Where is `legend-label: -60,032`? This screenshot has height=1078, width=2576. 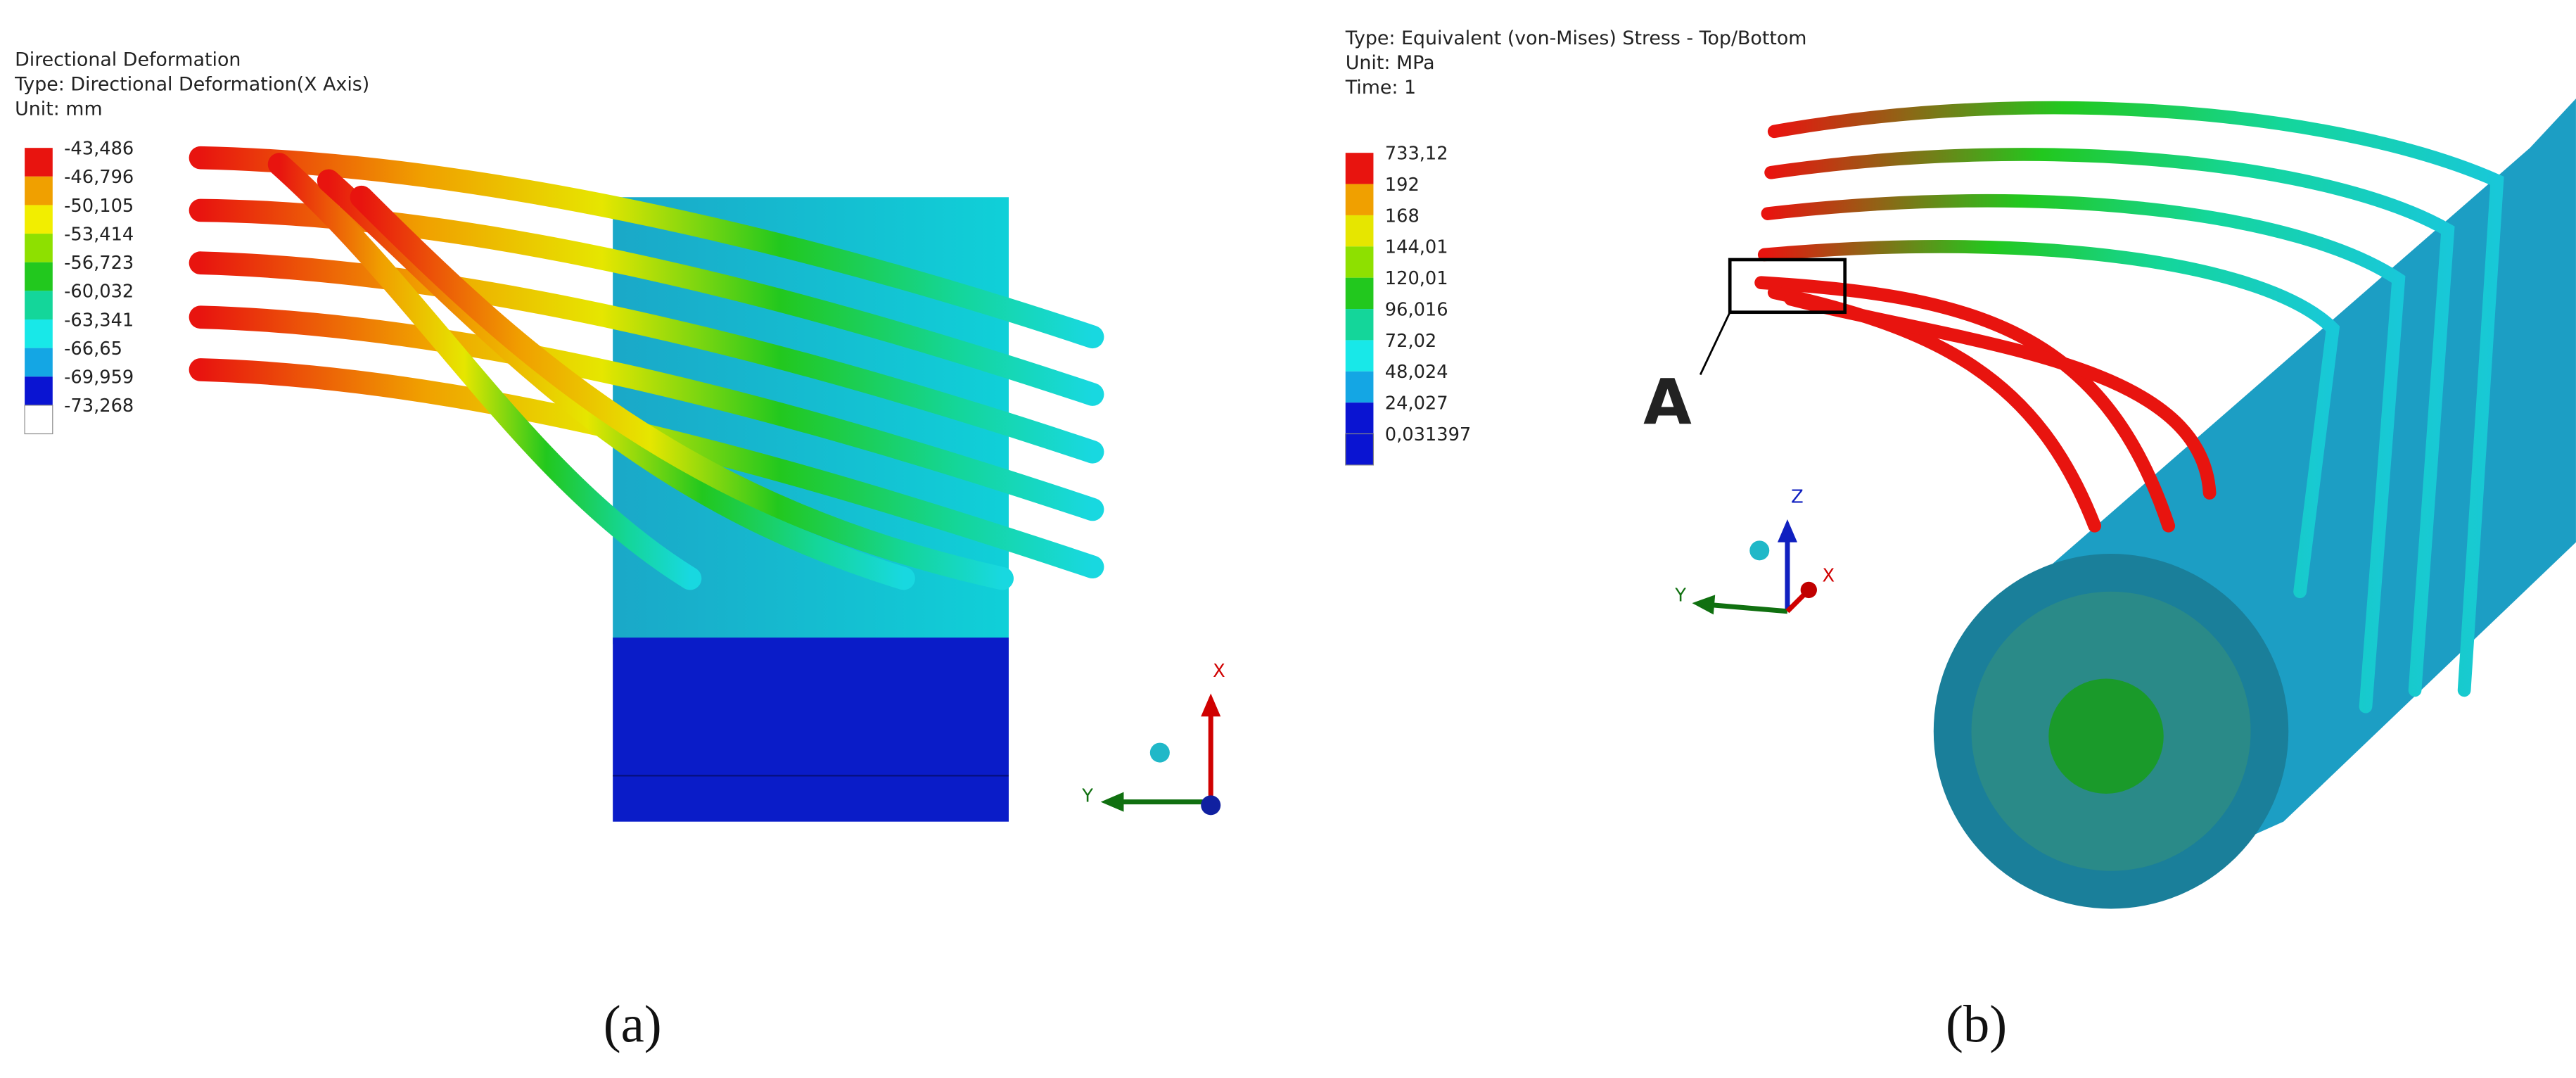
legend-label: -60,032 is located at coordinates (99, 292).